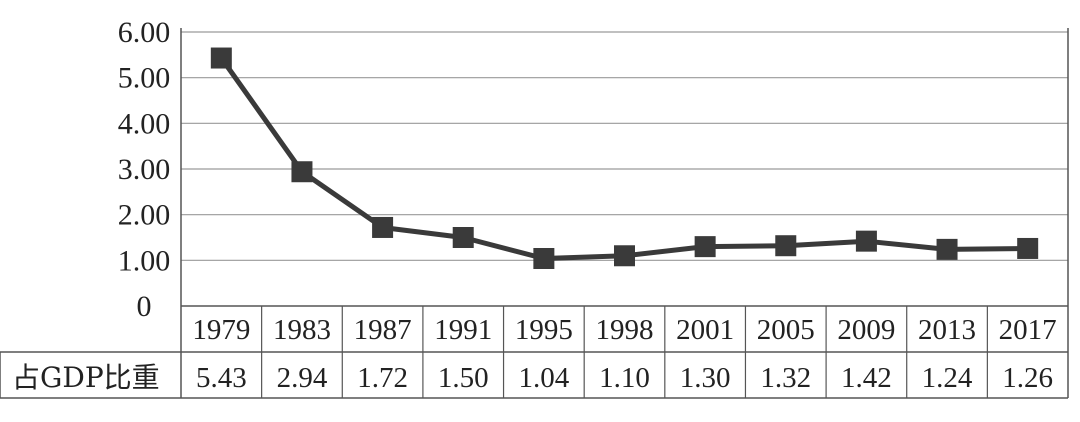 Image resolution: width=1080 pixels, height=422 pixels. What do you see at coordinates (866, 378) in the screenshot?
I see `data-label: 1.42` at bounding box center [866, 378].